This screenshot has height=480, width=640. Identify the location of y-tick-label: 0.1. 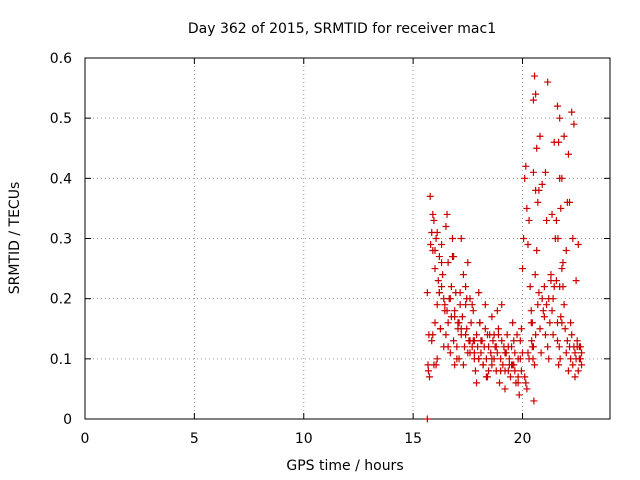
(61, 360).